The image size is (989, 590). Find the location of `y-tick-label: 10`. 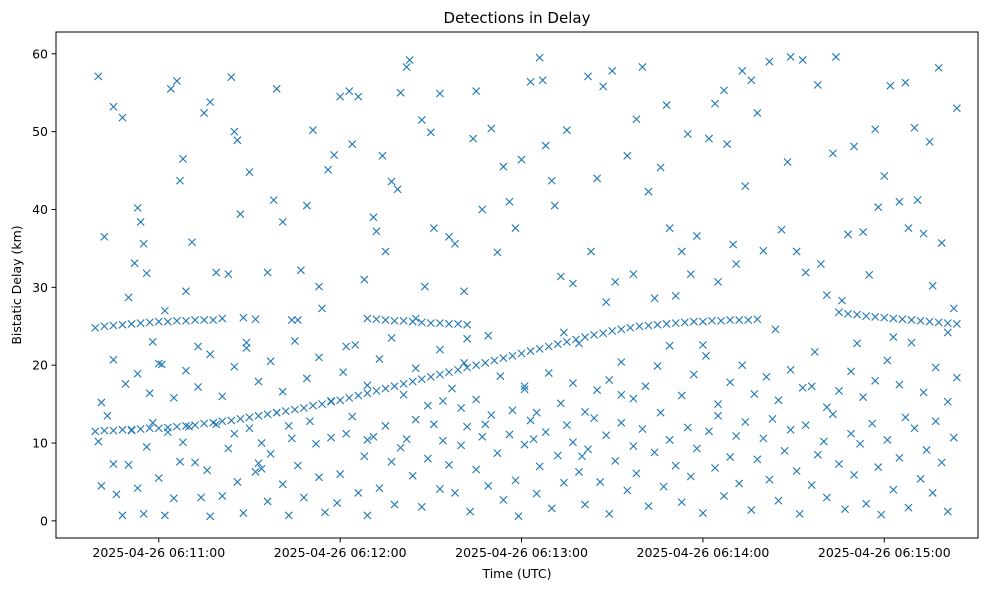

y-tick-label: 10 is located at coordinates (40, 443).